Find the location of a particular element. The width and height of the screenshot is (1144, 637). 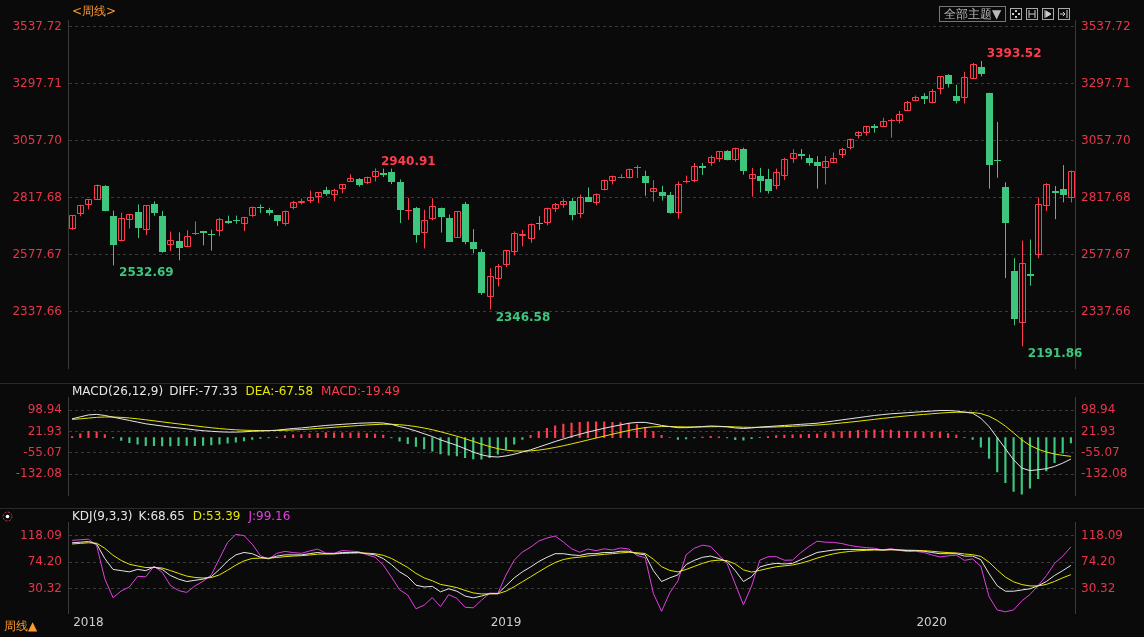

y-tick-label: 3297.71 is located at coordinates (37, 82).